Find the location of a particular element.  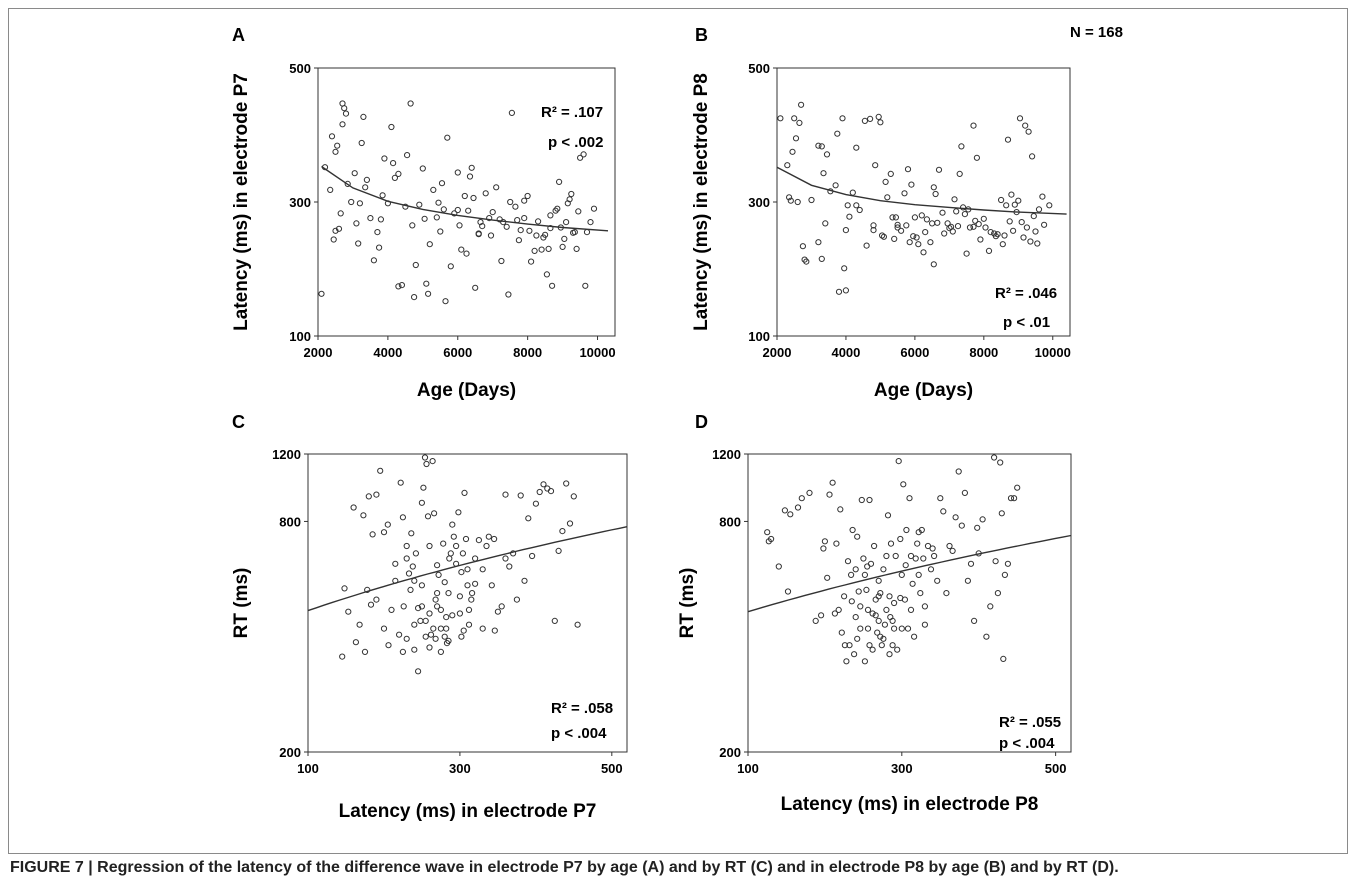

data-points is located at coordinates (458, 202).